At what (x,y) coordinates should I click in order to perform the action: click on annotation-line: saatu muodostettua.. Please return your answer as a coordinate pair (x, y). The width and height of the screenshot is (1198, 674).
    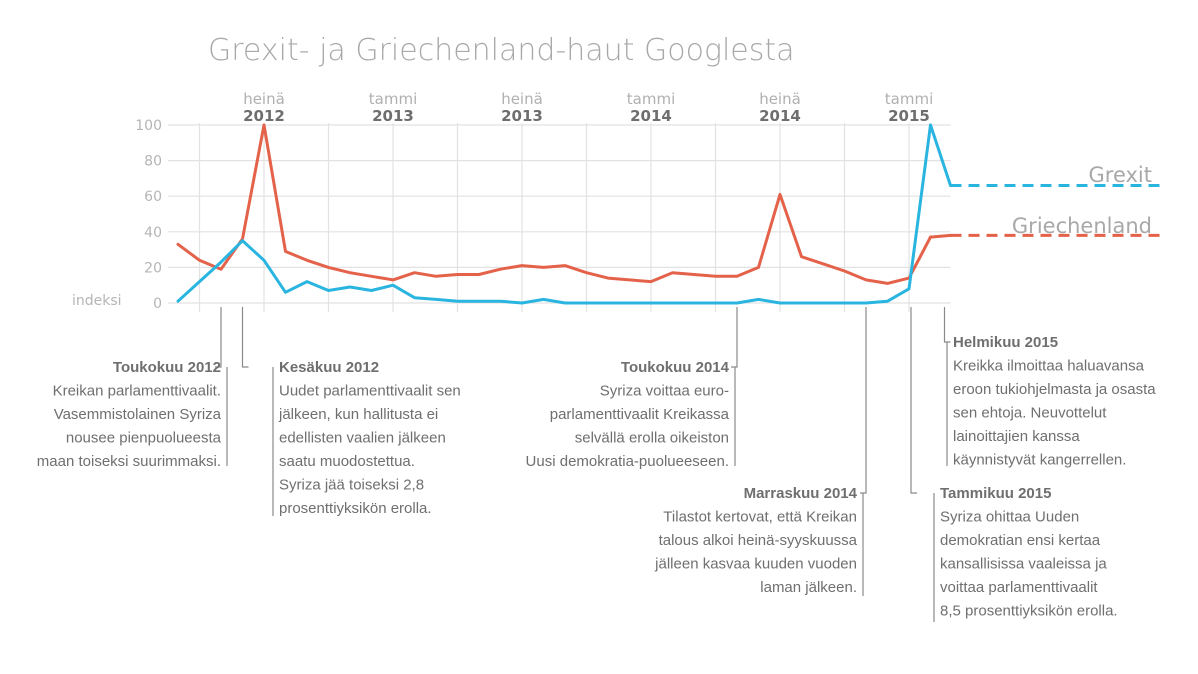
    Looking at the image, I should click on (347, 461).